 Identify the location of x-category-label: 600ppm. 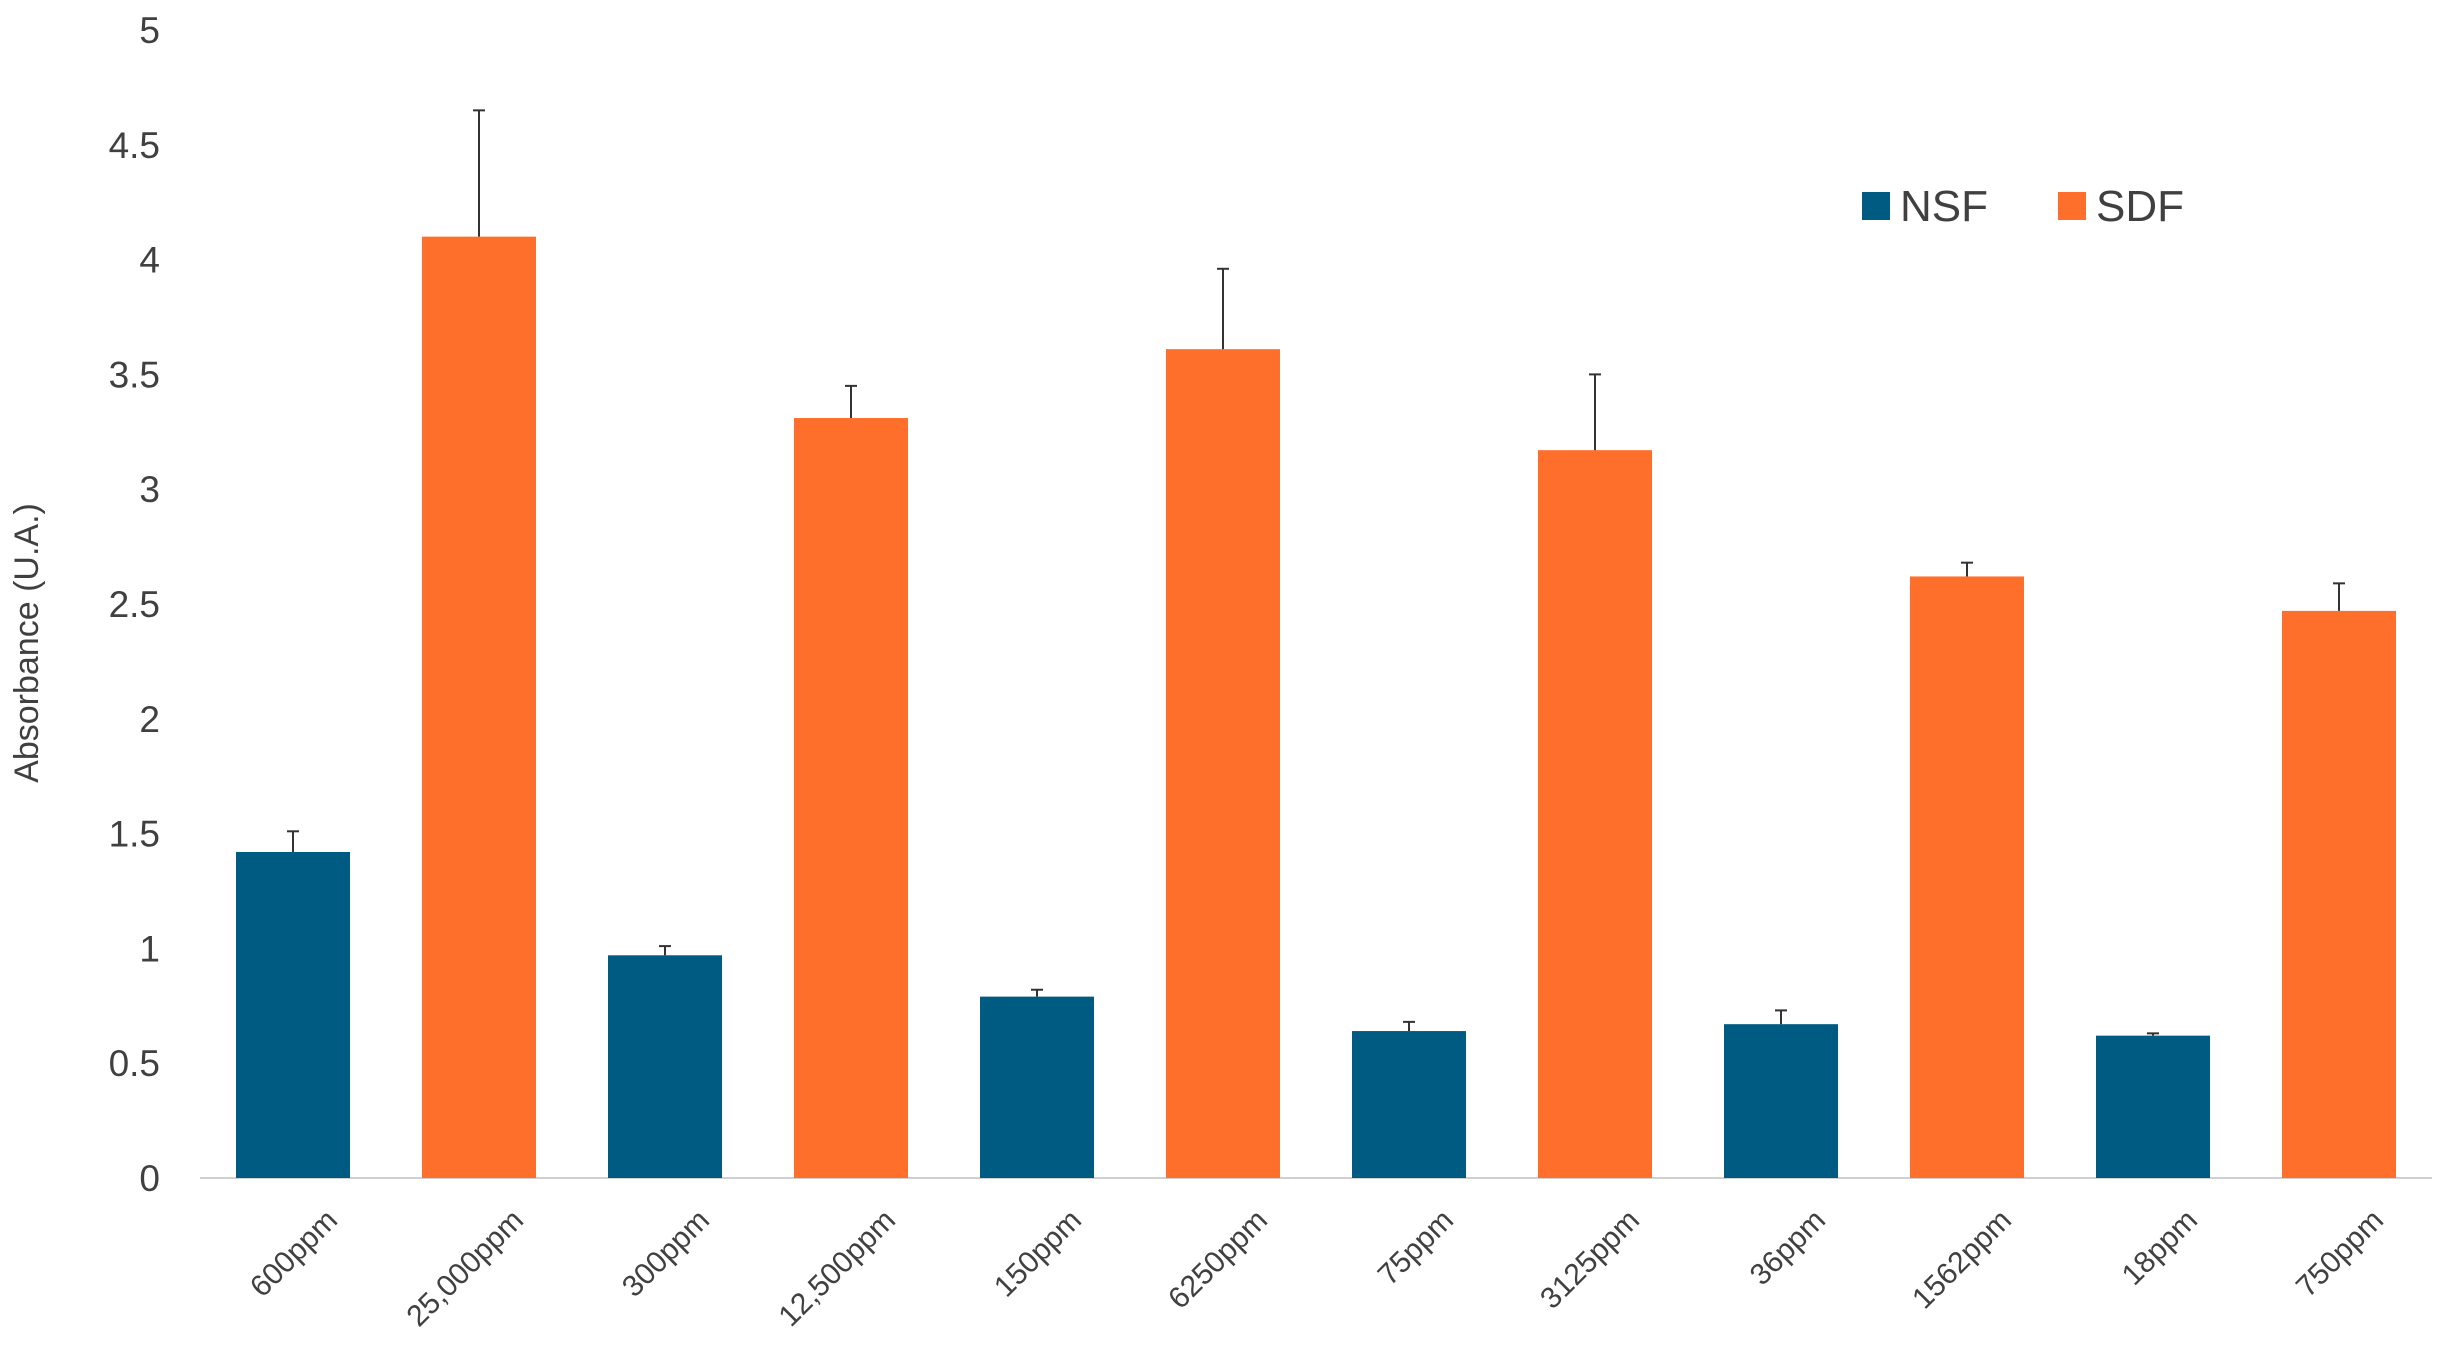
(294, 1254).